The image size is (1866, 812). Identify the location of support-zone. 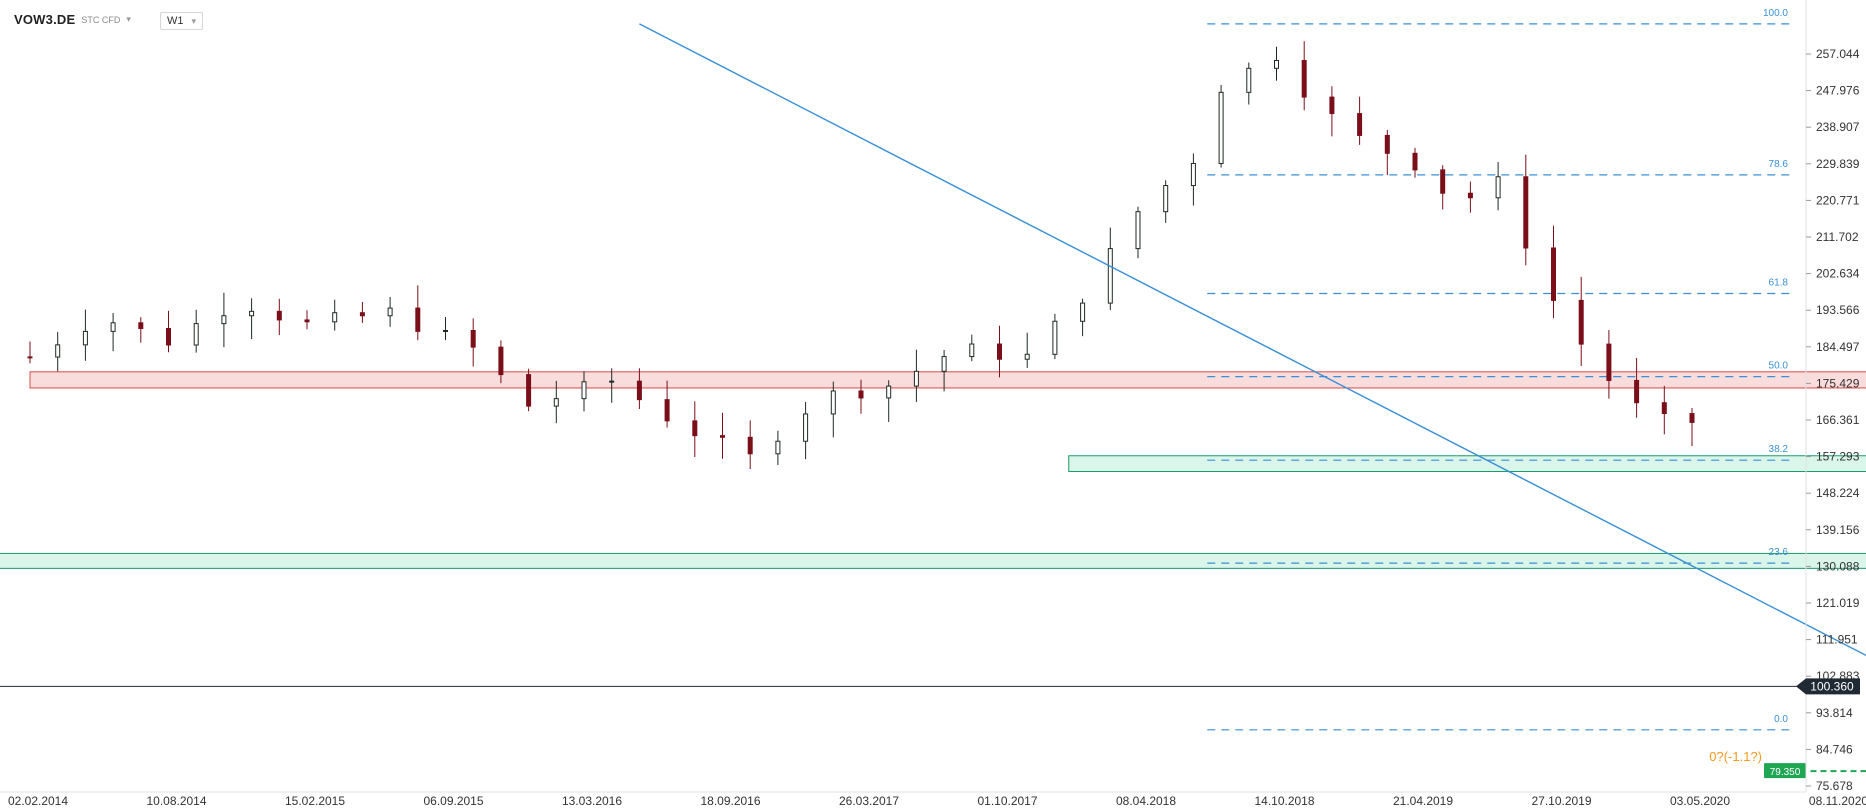
(933, 560).